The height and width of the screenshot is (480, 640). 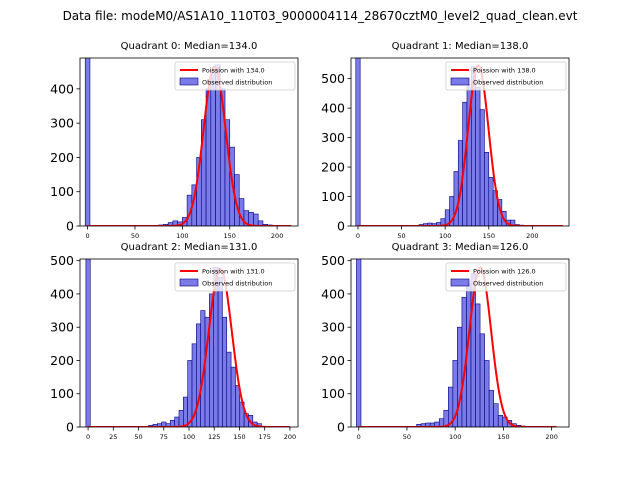 What do you see at coordinates (214, 437) in the screenshot?
I see `x-tick-label: 125` at bounding box center [214, 437].